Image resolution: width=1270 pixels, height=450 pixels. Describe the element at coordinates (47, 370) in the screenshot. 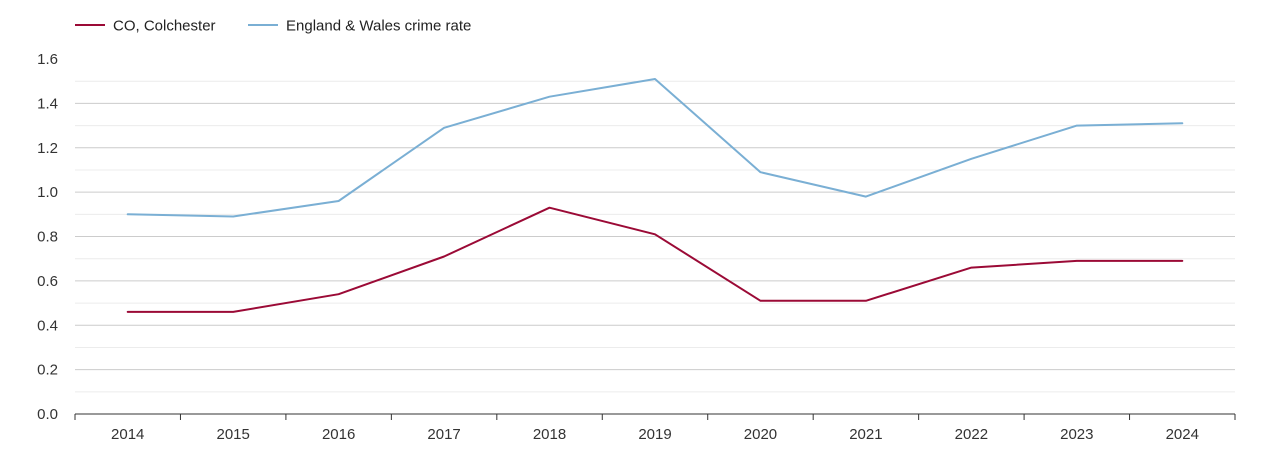

I see `y-tick-label: 0.2` at that location.